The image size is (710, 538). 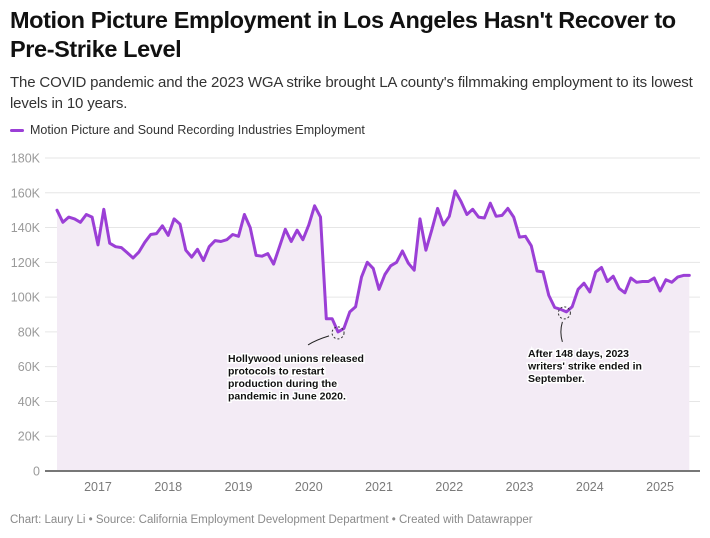 What do you see at coordinates (276, 372) in the screenshot?
I see `annotation-text: protocols to restart` at bounding box center [276, 372].